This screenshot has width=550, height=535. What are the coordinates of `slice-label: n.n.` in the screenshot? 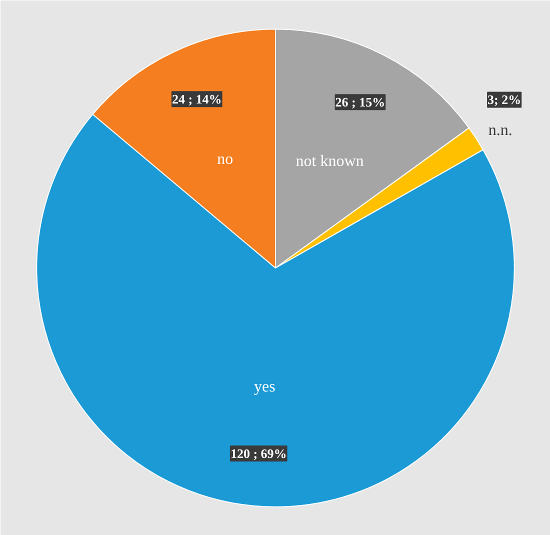 It's located at (500, 130).